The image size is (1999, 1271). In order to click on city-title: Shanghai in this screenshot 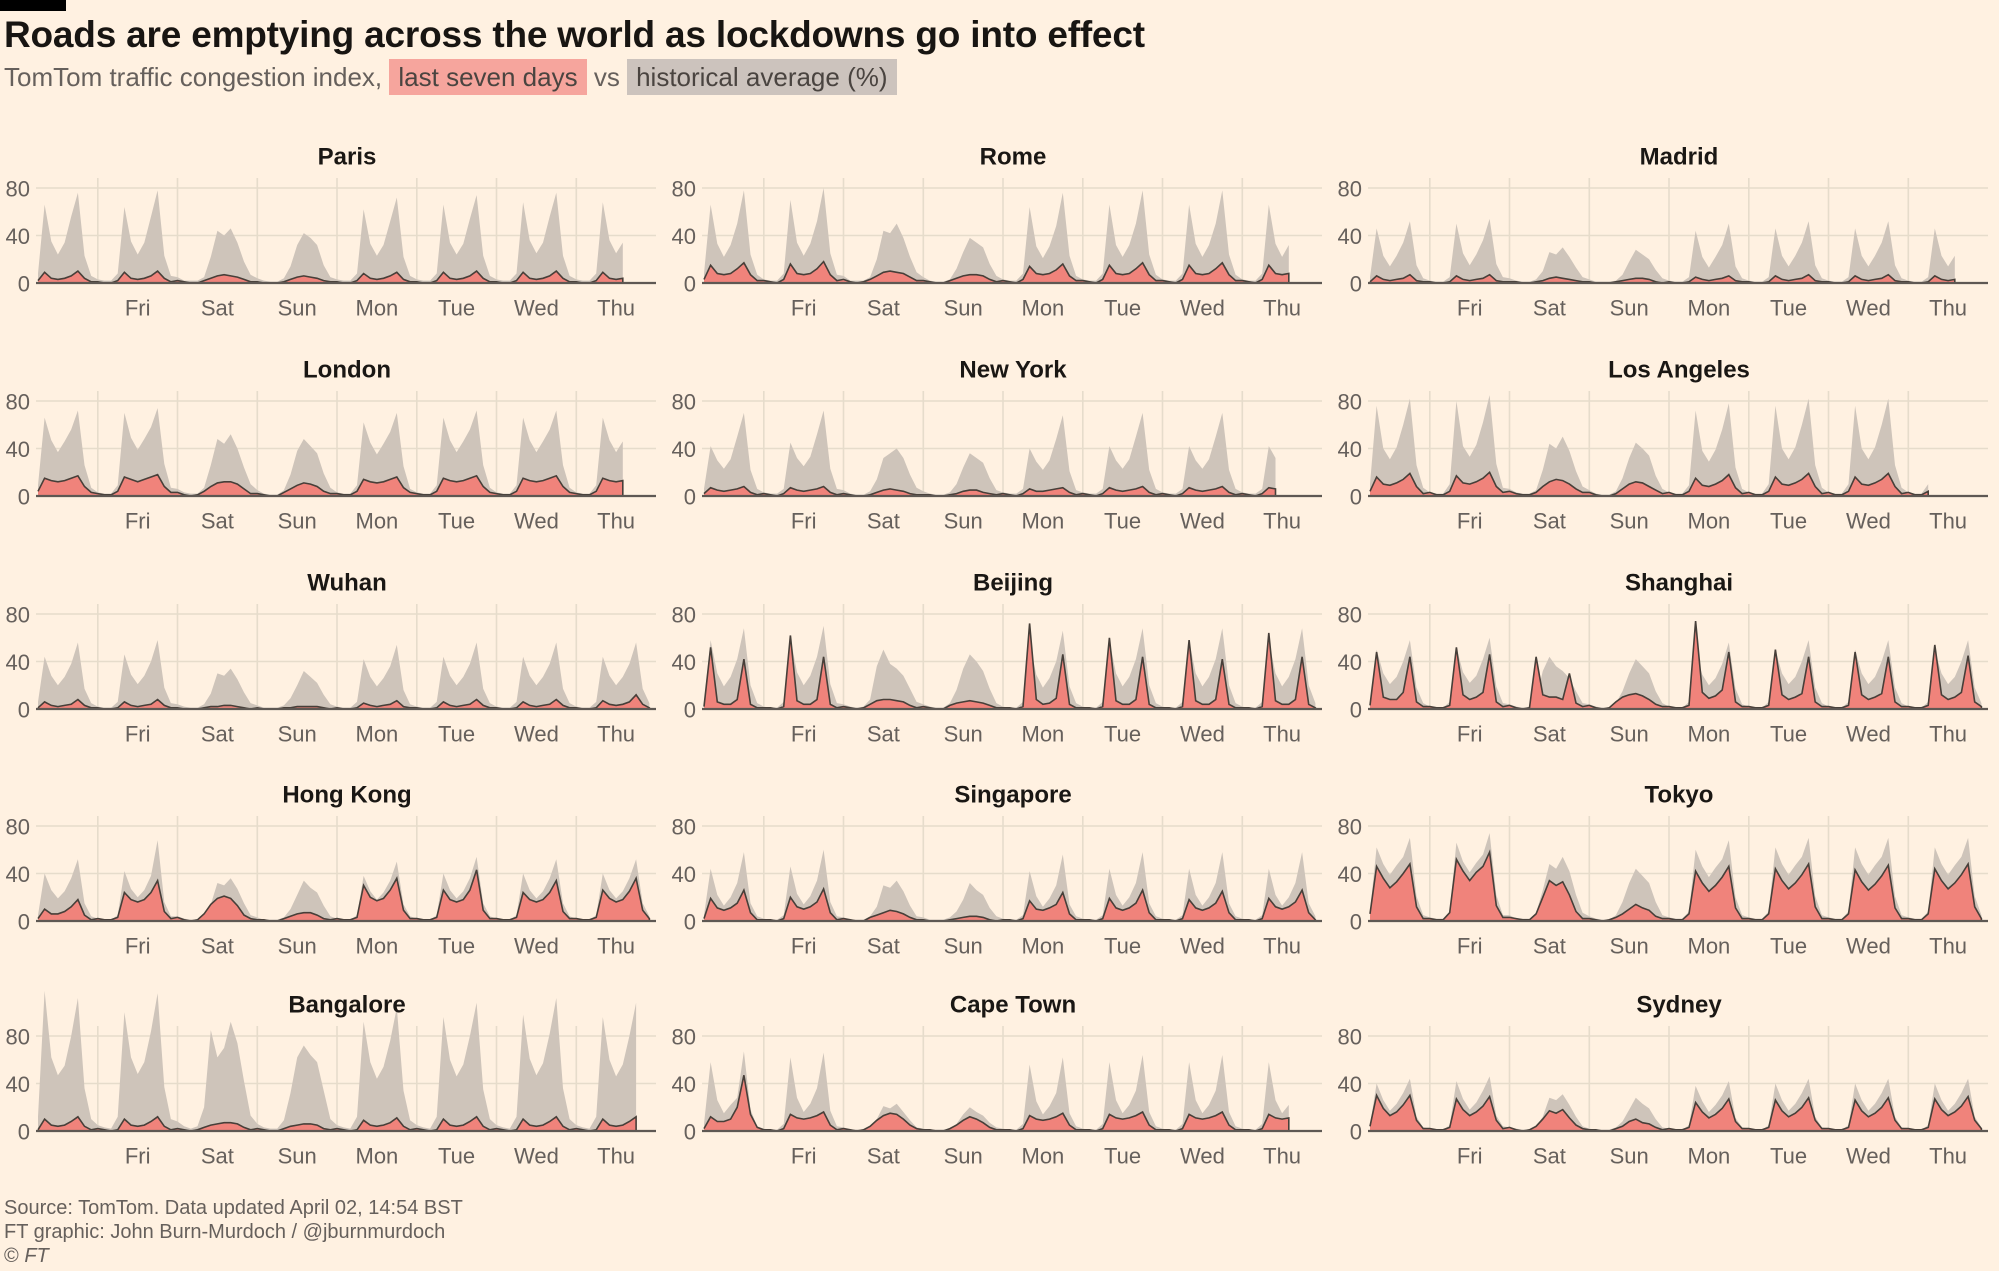, I will do `click(1679, 583)`.